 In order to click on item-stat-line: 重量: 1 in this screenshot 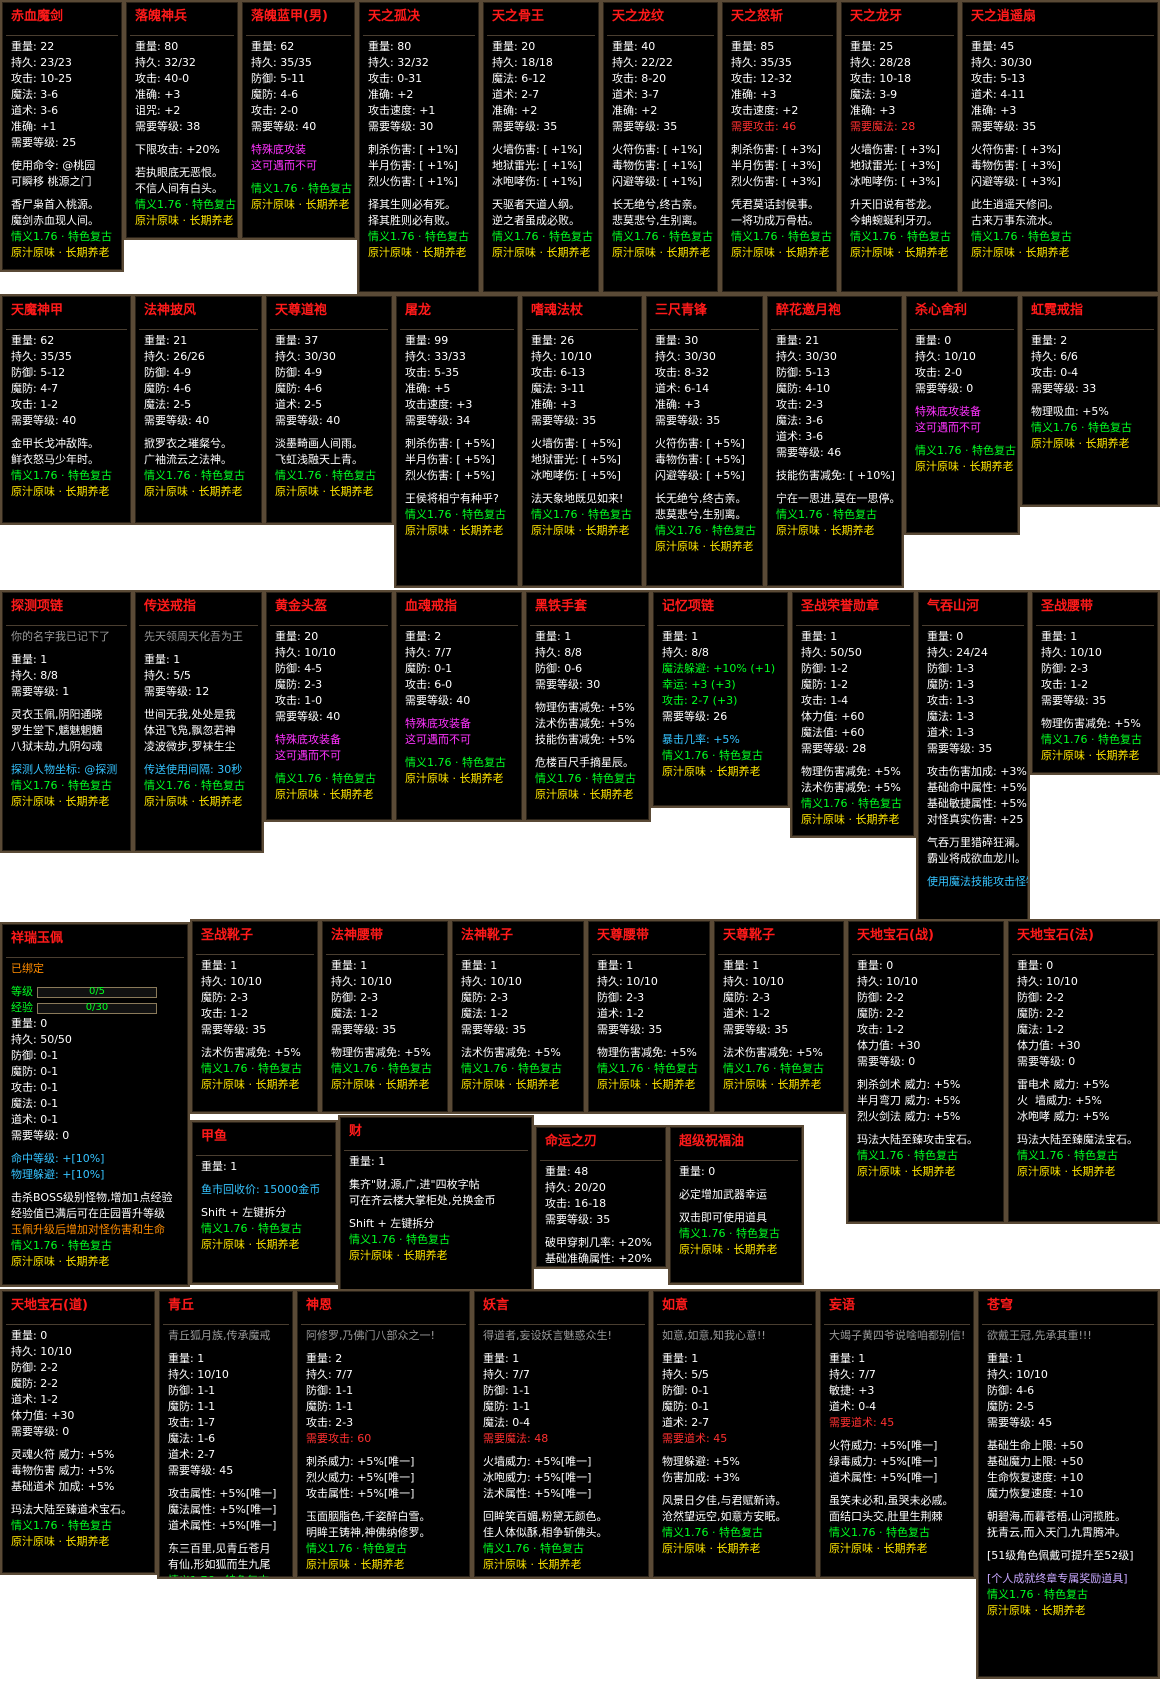, I will do `click(680, 636)`.